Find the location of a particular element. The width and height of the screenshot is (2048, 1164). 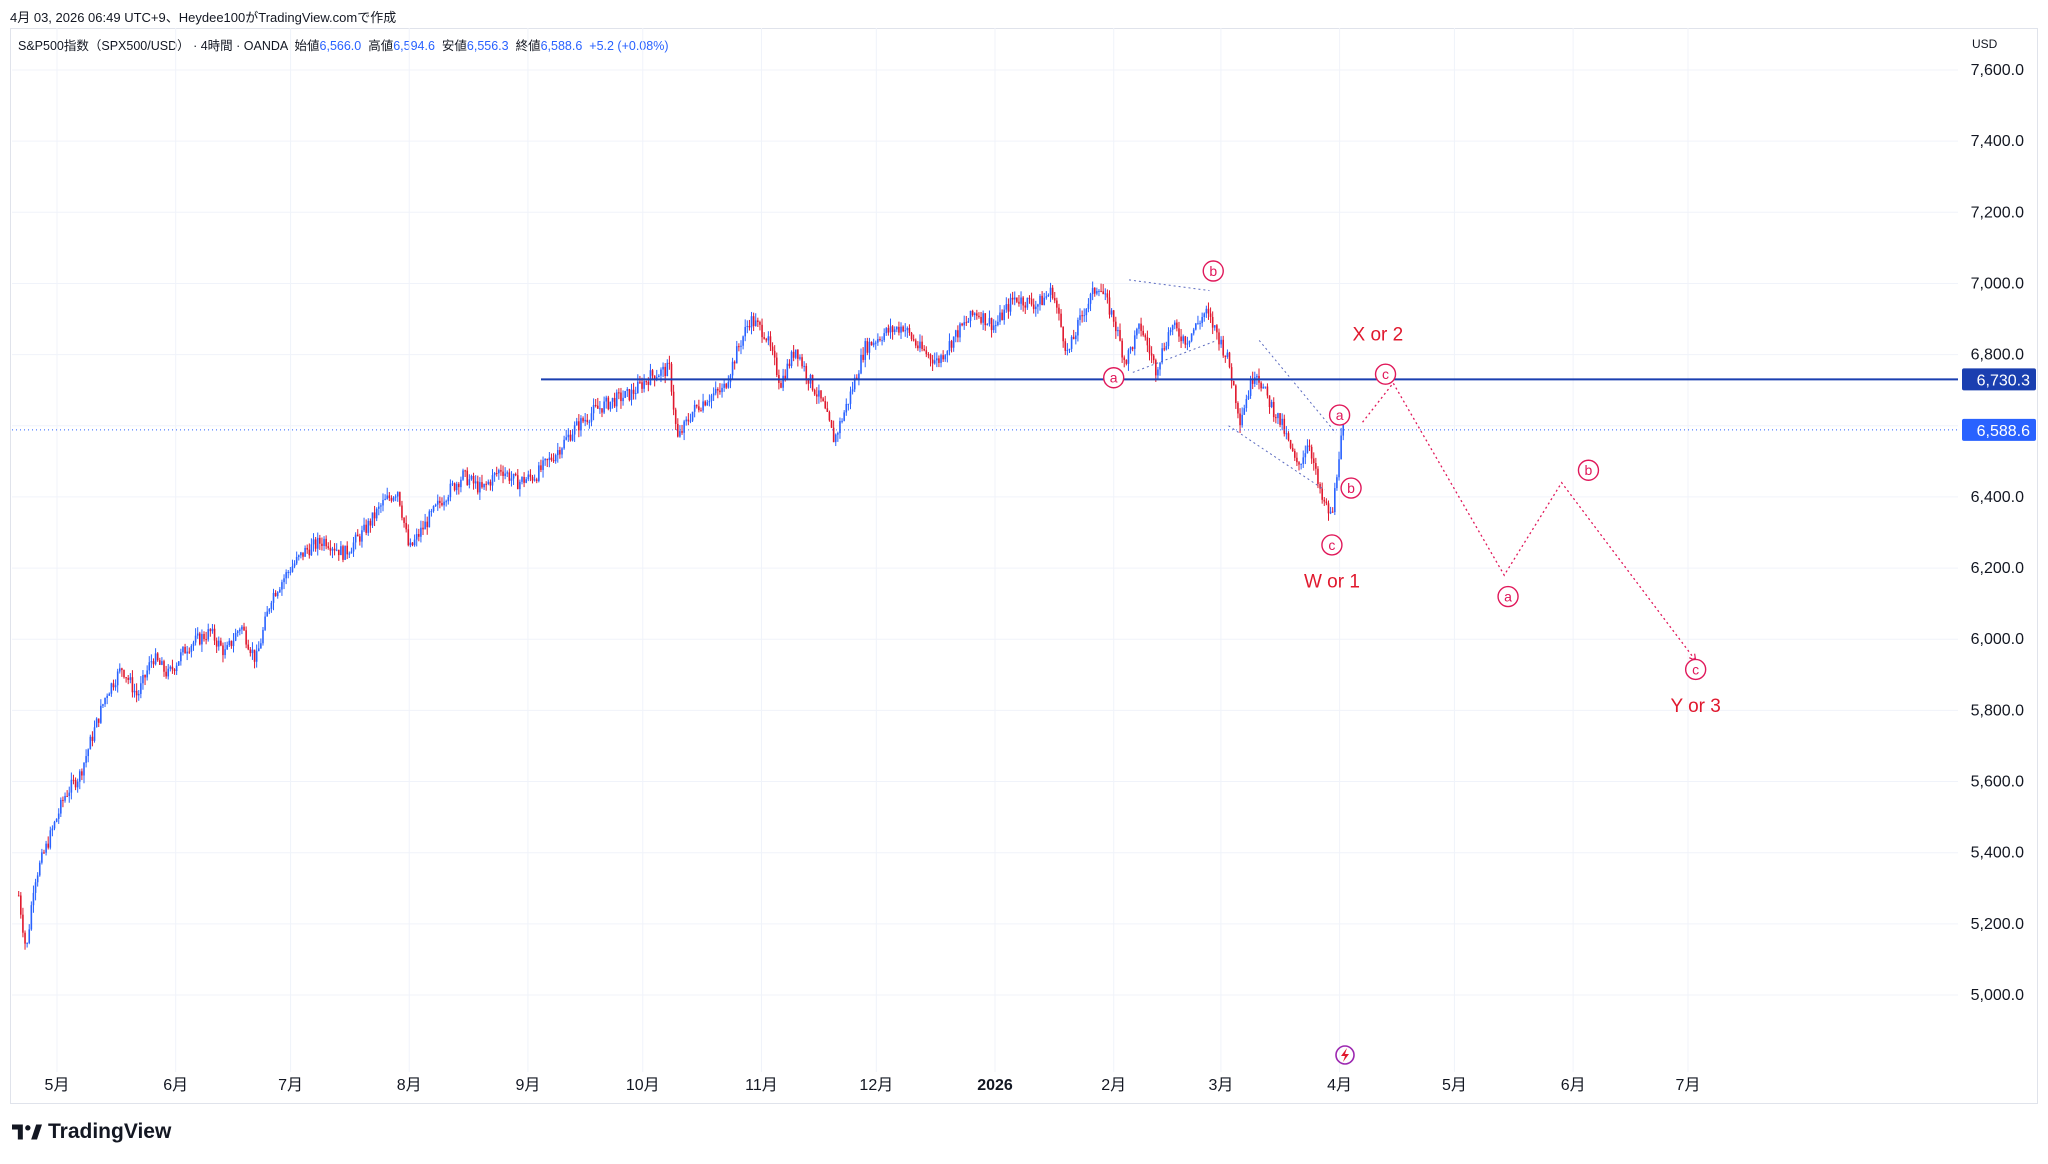

x-tick-label: 2月 is located at coordinates (1113, 1085).